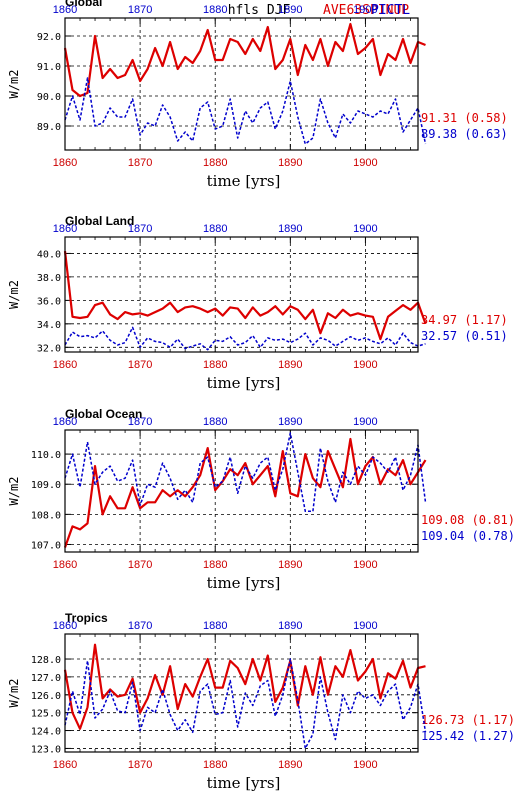 This screenshot has height=798, width=517. Describe the element at coordinates (99, 221) in the screenshot. I see `panel-title: Global Land` at that location.